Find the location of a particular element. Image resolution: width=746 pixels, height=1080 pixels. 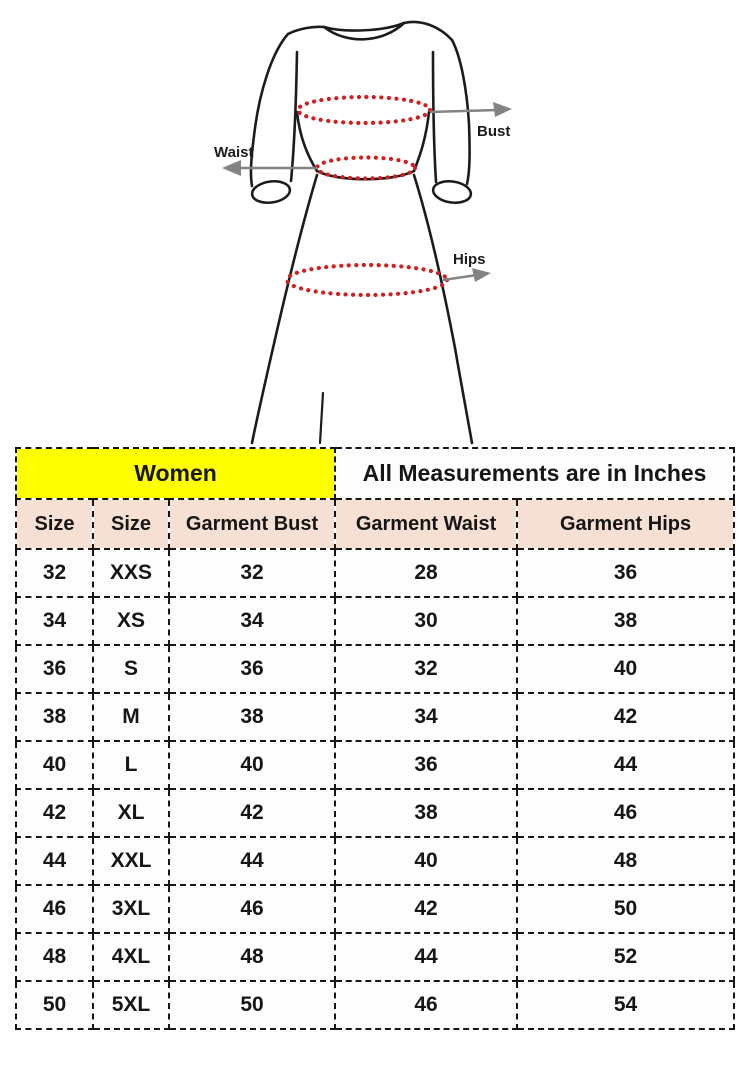

table-row: 50 5XL 50 46 54 is located at coordinates (375, 1005).